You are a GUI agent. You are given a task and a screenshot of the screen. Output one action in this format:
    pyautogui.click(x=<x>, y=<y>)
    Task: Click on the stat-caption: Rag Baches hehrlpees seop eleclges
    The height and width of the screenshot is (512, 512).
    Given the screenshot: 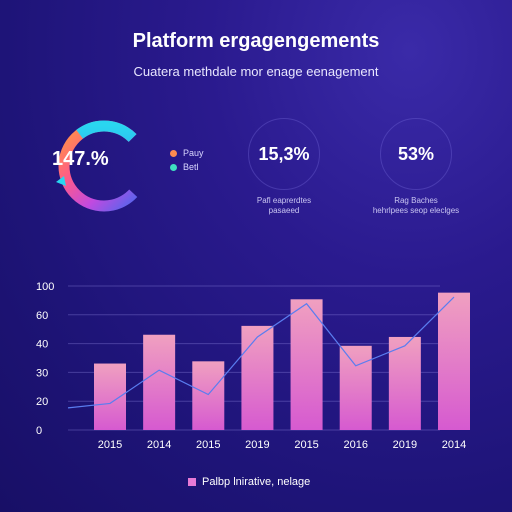 What is the action you would take?
    pyautogui.click(x=416, y=206)
    